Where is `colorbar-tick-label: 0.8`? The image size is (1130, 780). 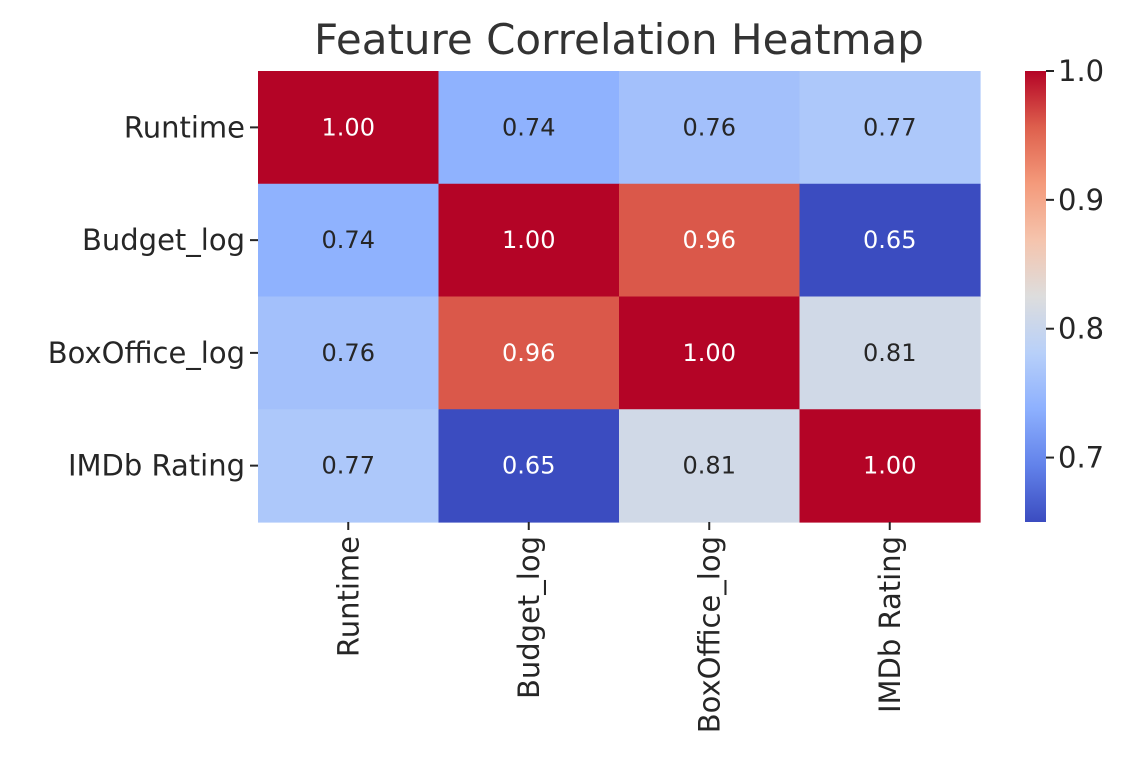
colorbar-tick-label: 0.8 is located at coordinates (1081, 329).